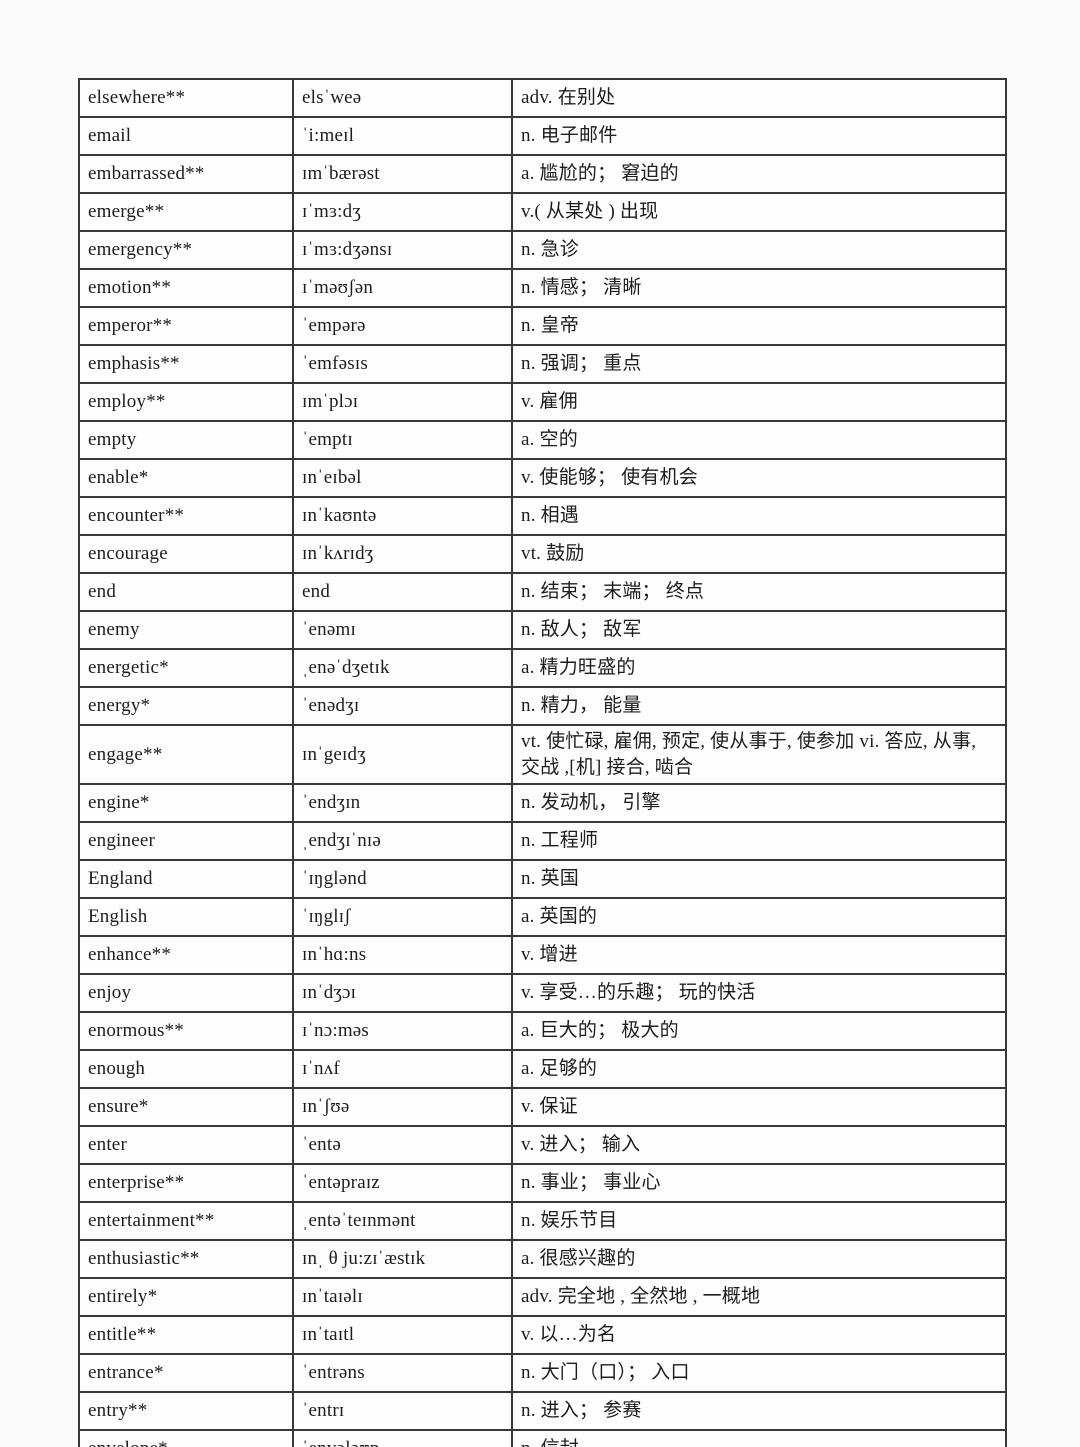 The width and height of the screenshot is (1080, 1447). Describe the element at coordinates (542, 554) in the screenshot. I see `table-row: encourage ɪnˈkʌrɪdʒ vt. 鼓励` at that location.